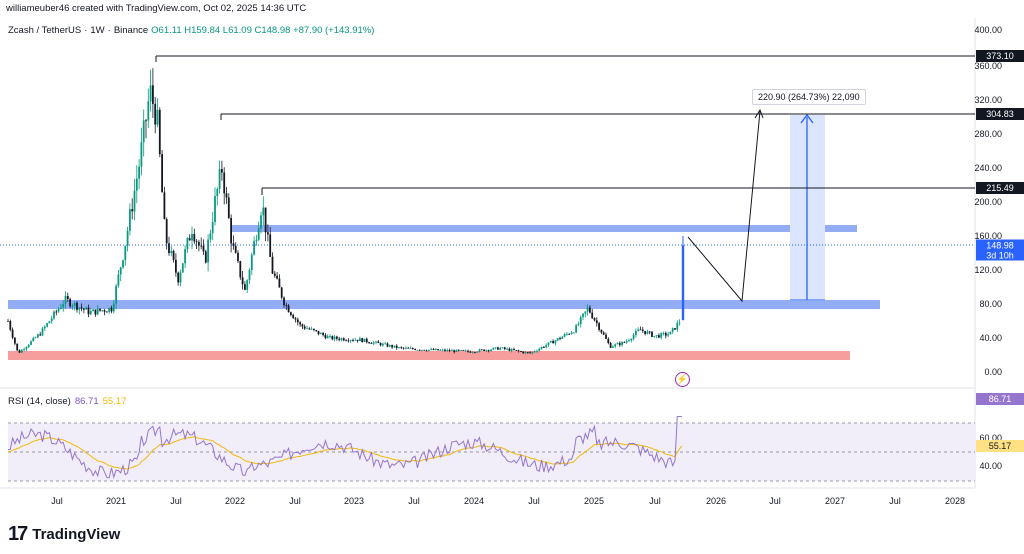  What do you see at coordinates (1000, 399) in the screenshot?
I see `rsi-value-tag: 86.71` at bounding box center [1000, 399].